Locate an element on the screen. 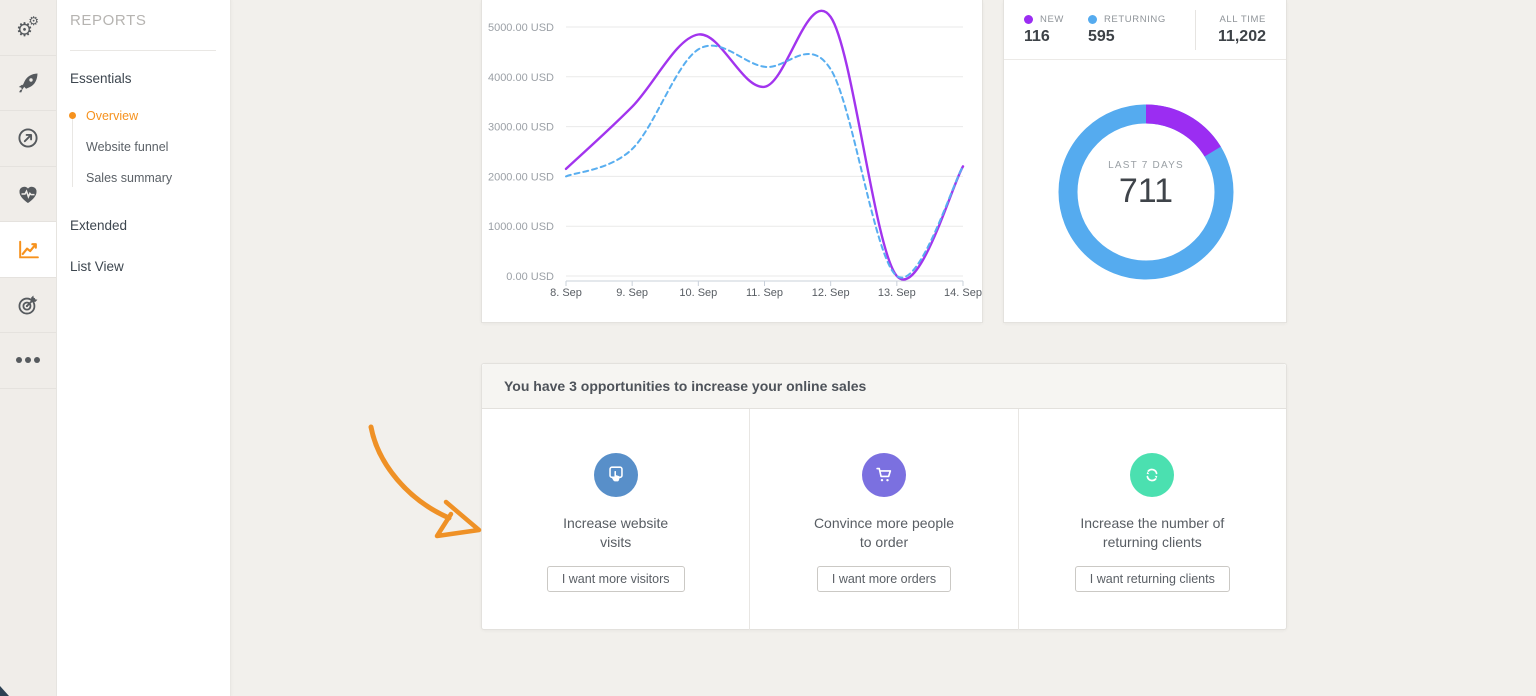 This screenshot has height=696, width=1536. svg-text: 9. Sep is located at coordinates (632, 293).